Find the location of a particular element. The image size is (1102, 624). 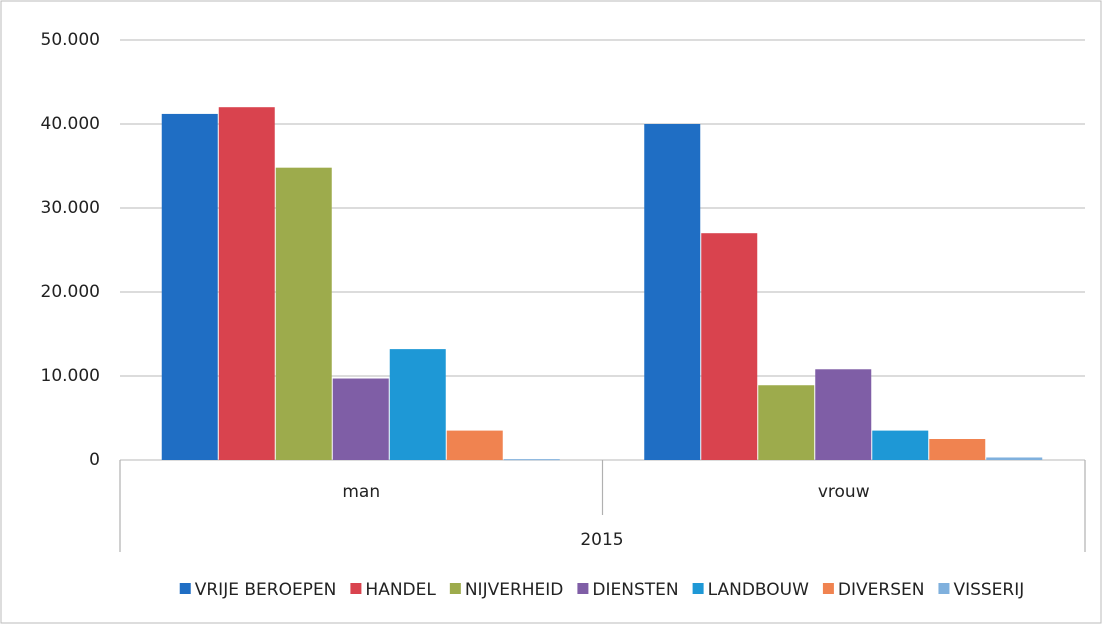

y-tick-label: 0 is located at coordinates (94, 460).